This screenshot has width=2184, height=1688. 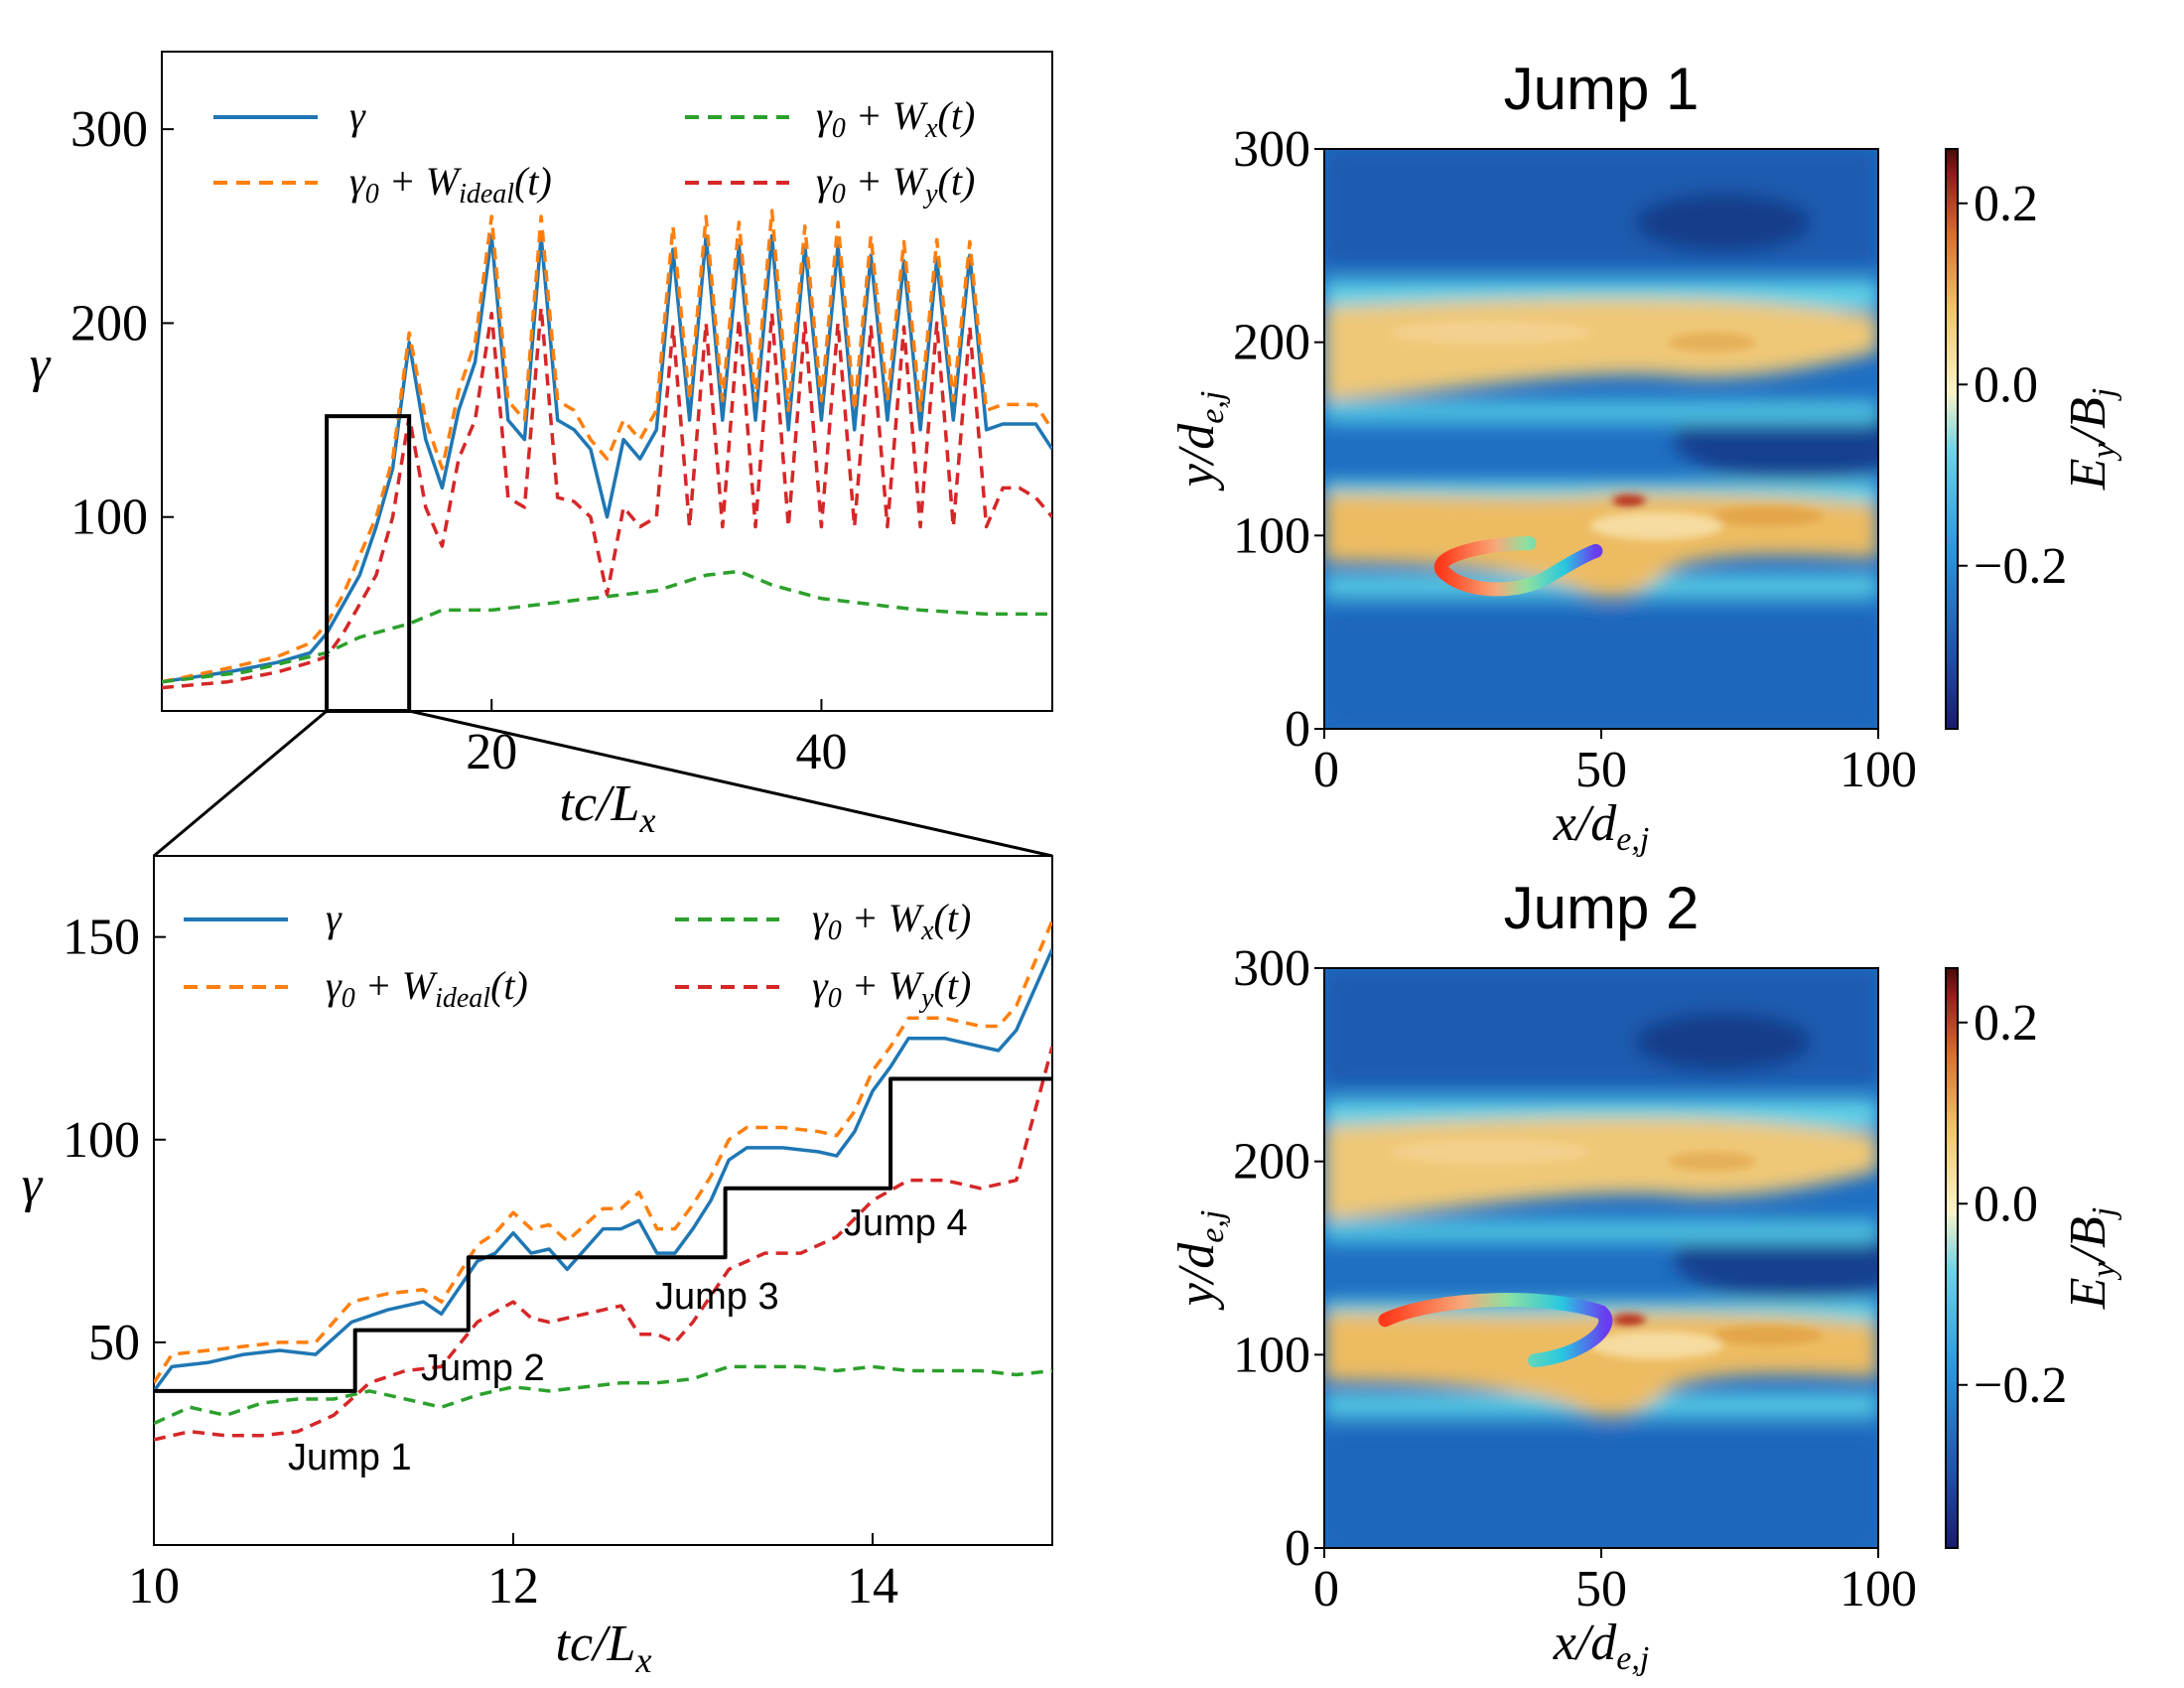 What do you see at coordinates (483, 1368) in the screenshot?
I see `jump-2-annotation: Jump 2` at bounding box center [483, 1368].